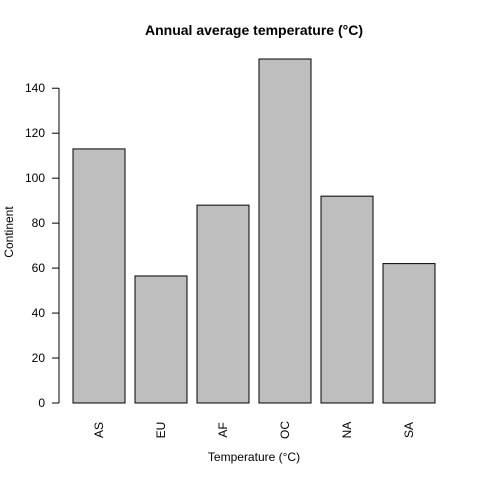  I want to click on bar-oc, so click(285, 231).